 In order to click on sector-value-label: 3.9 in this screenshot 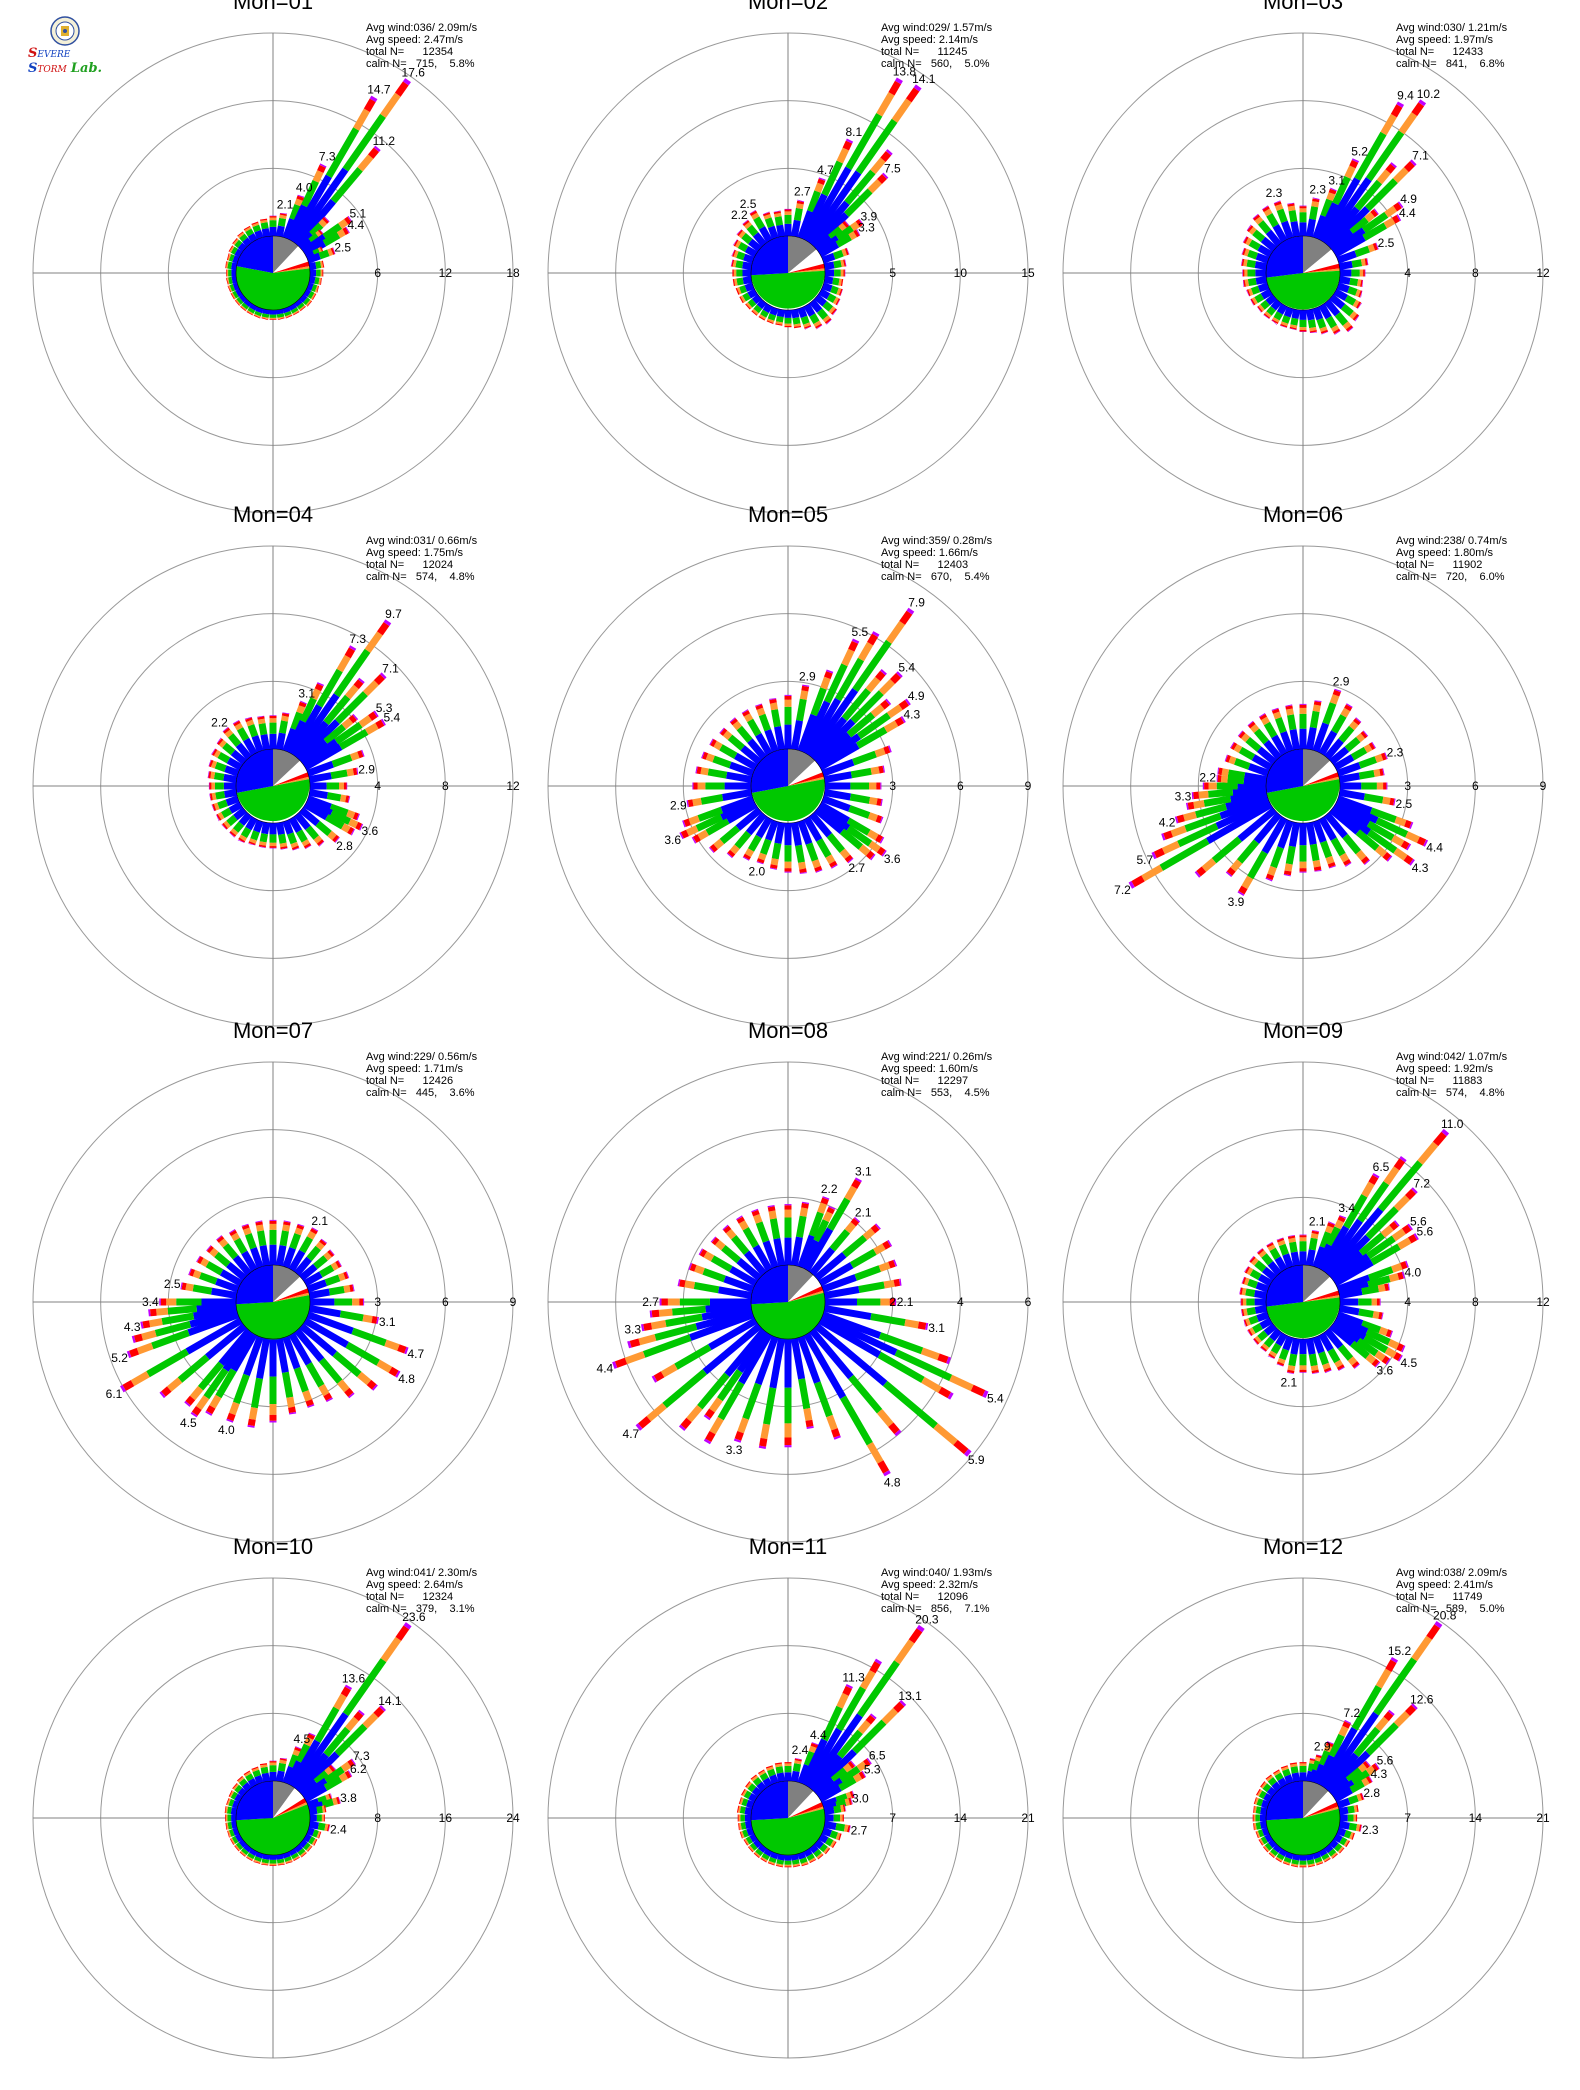, I will do `click(1236, 902)`.